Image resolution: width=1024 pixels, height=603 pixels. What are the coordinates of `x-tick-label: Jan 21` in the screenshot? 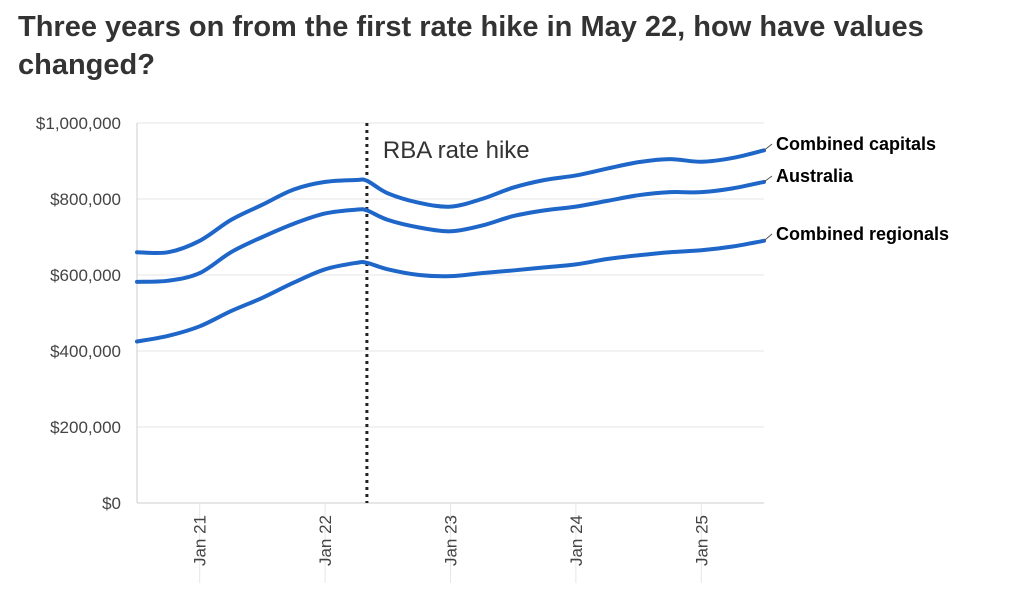 It's located at (200, 540).